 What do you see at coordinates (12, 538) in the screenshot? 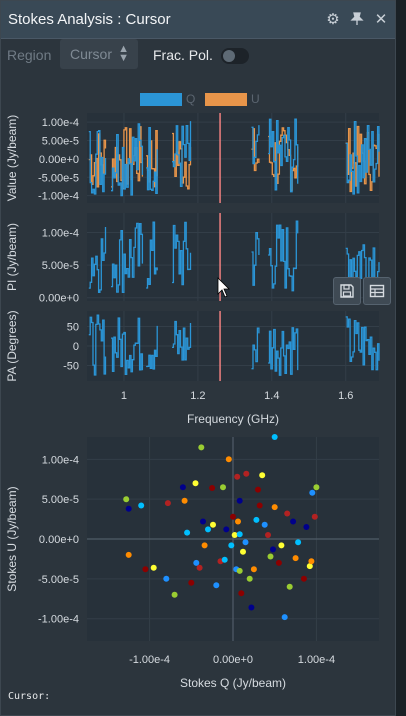
I see `y-axis-label: Stokes U (Jy/beam)` at bounding box center [12, 538].